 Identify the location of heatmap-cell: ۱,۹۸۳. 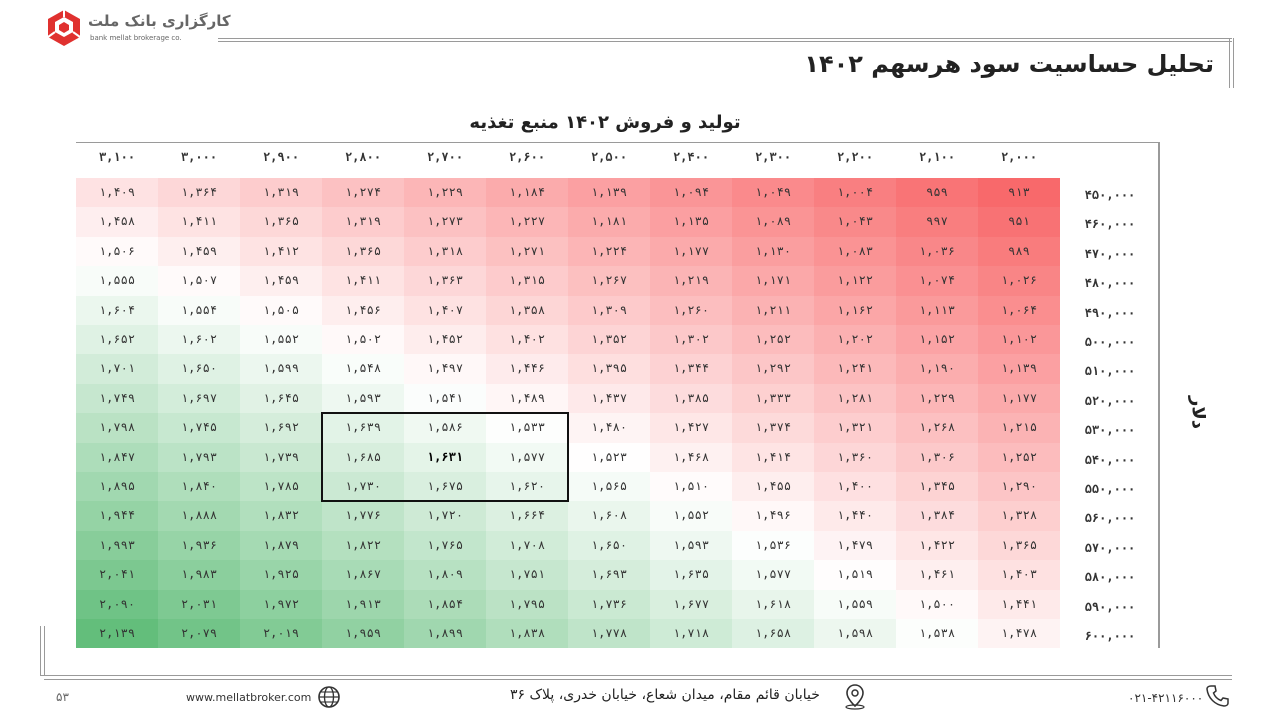
(199, 575).